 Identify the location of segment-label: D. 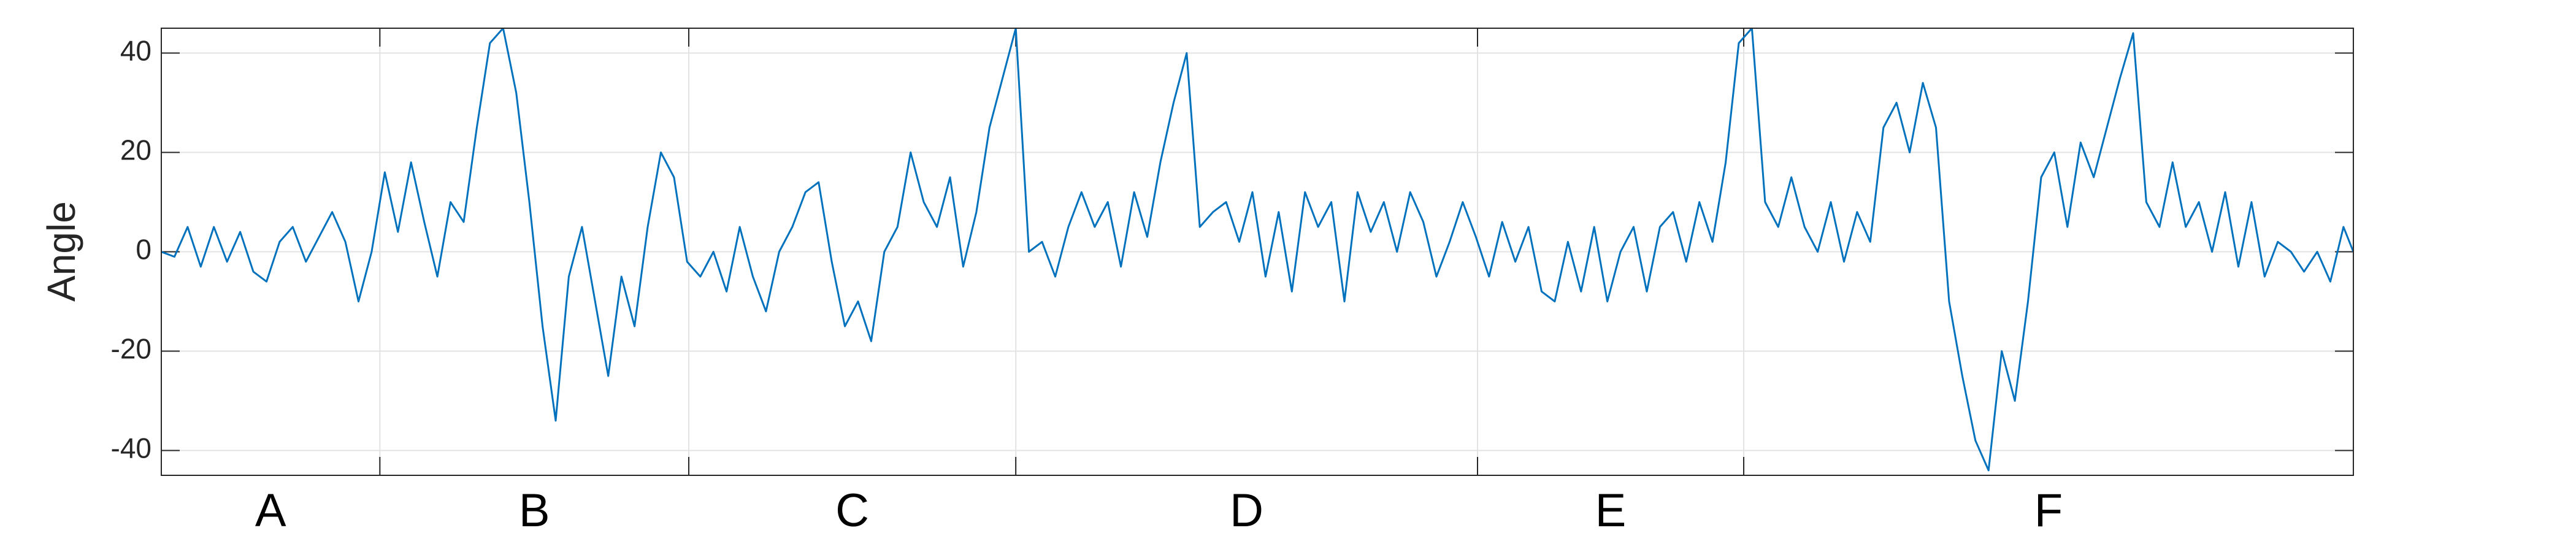
(1246, 511).